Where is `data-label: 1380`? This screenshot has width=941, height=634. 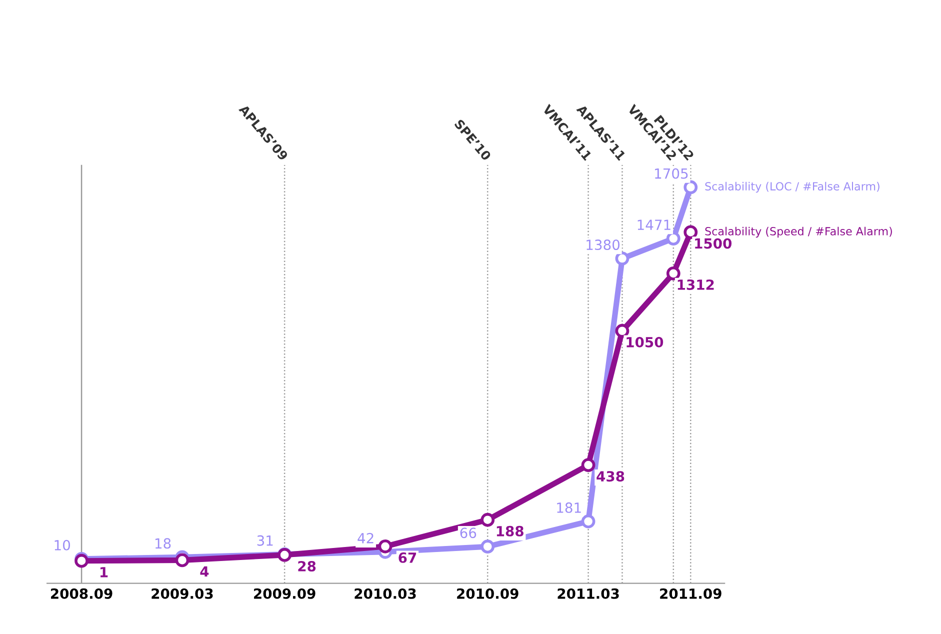
data-label: 1380 is located at coordinates (603, 245).